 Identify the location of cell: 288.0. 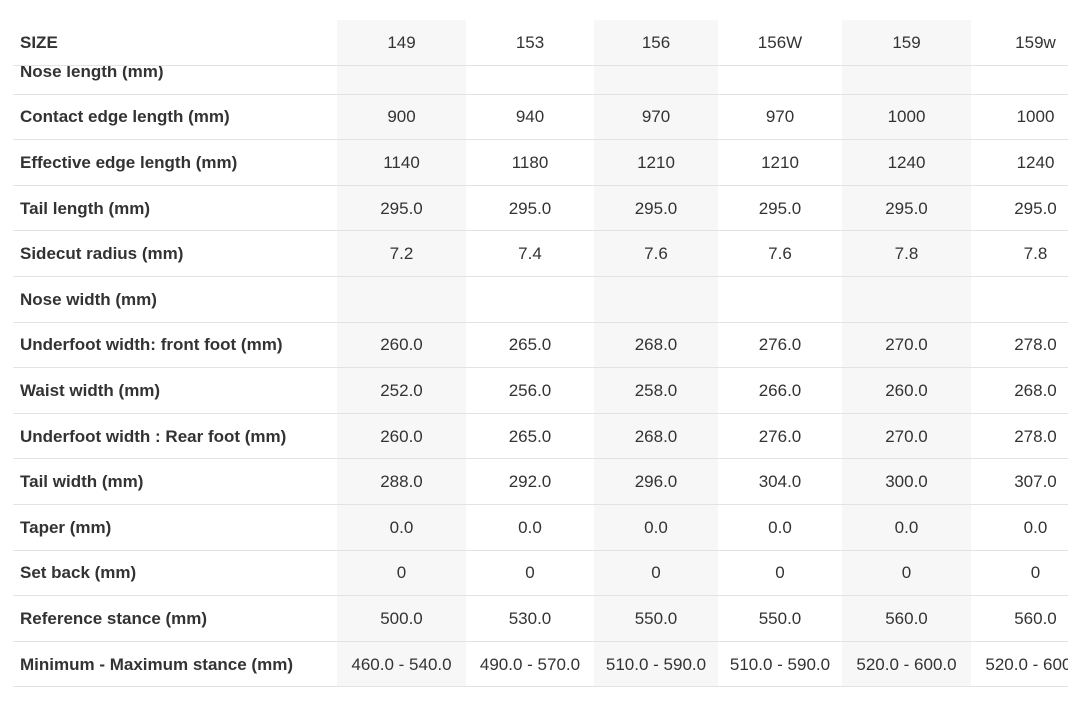
(401, 482).